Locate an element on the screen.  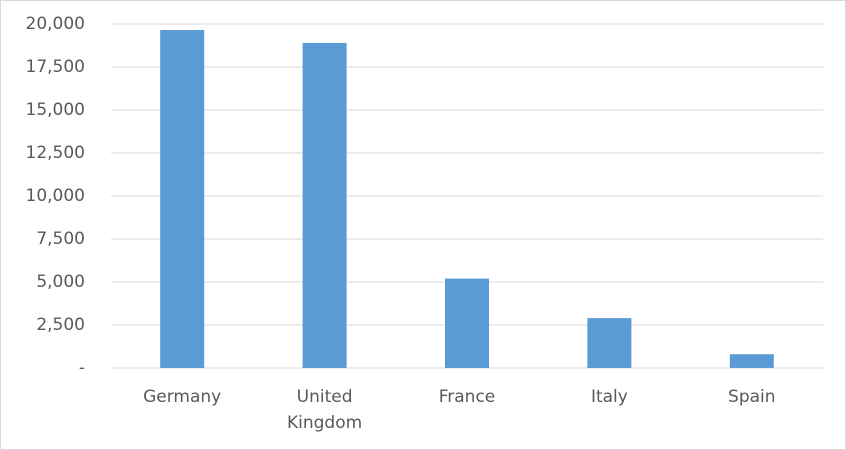
x-tick-label: France is located at coordinates (467, 397).